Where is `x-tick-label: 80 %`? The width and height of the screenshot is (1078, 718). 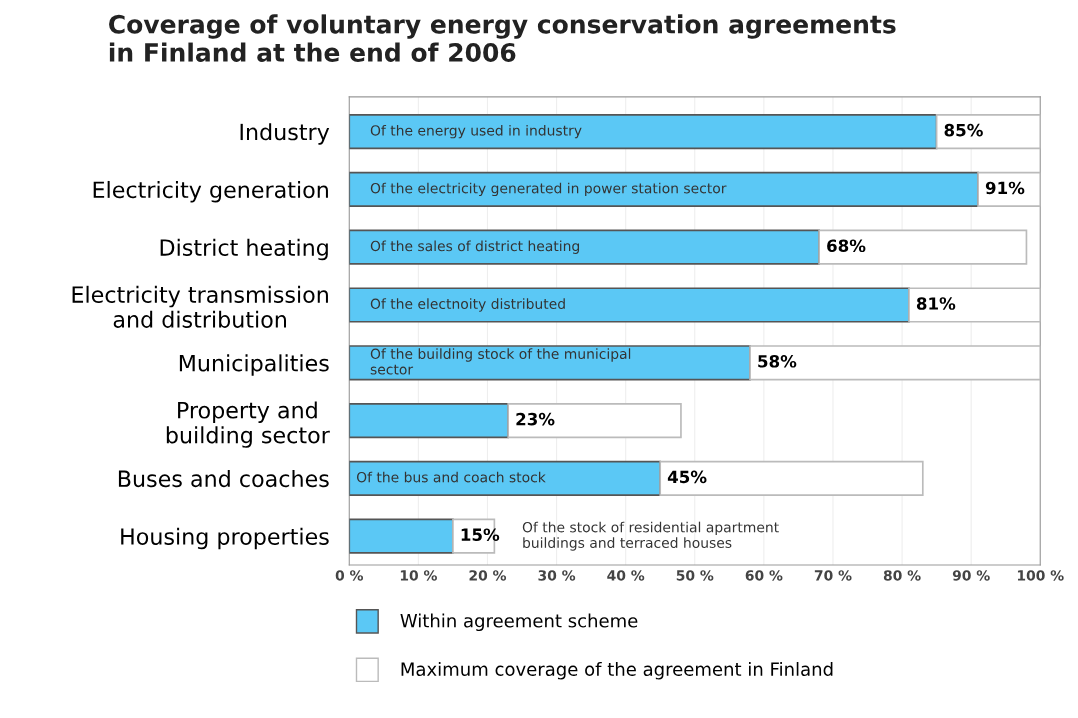
x-tick-label: 80 % is located at coordinates (902, 575).